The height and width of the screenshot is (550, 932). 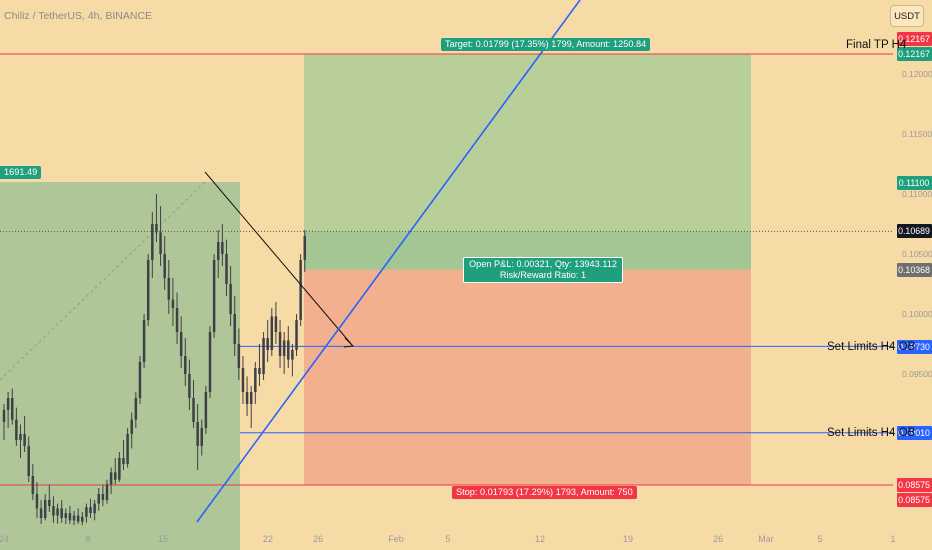 What do you see at coordinates (871, 347) in the screenshot?
I see `level-label: Set Limits H4 OB` at bounding box center [871, 347].